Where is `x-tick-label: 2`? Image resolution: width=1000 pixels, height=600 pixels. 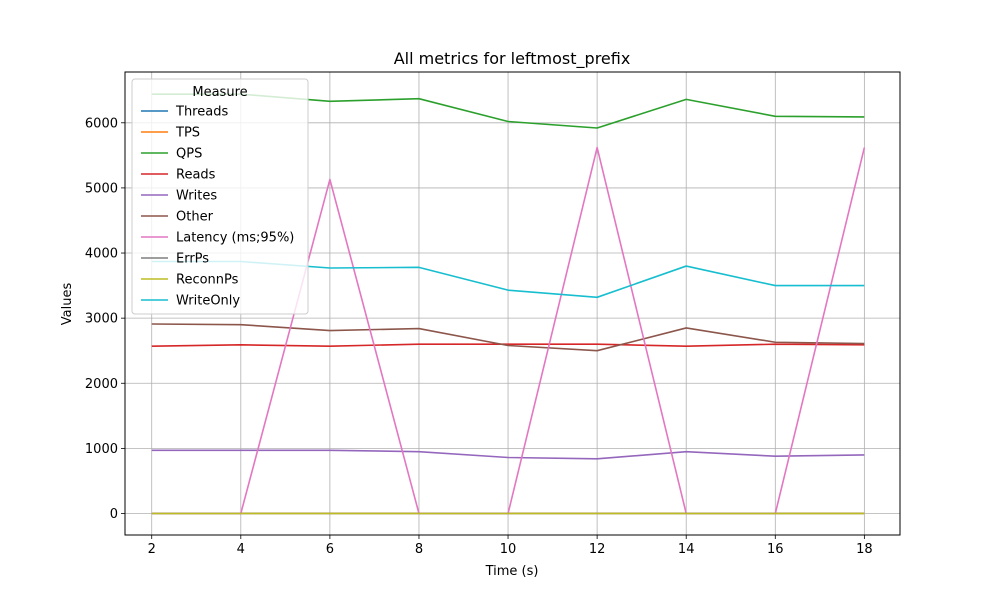 x-tick-label: 2 is located at coordinates (152, 549).